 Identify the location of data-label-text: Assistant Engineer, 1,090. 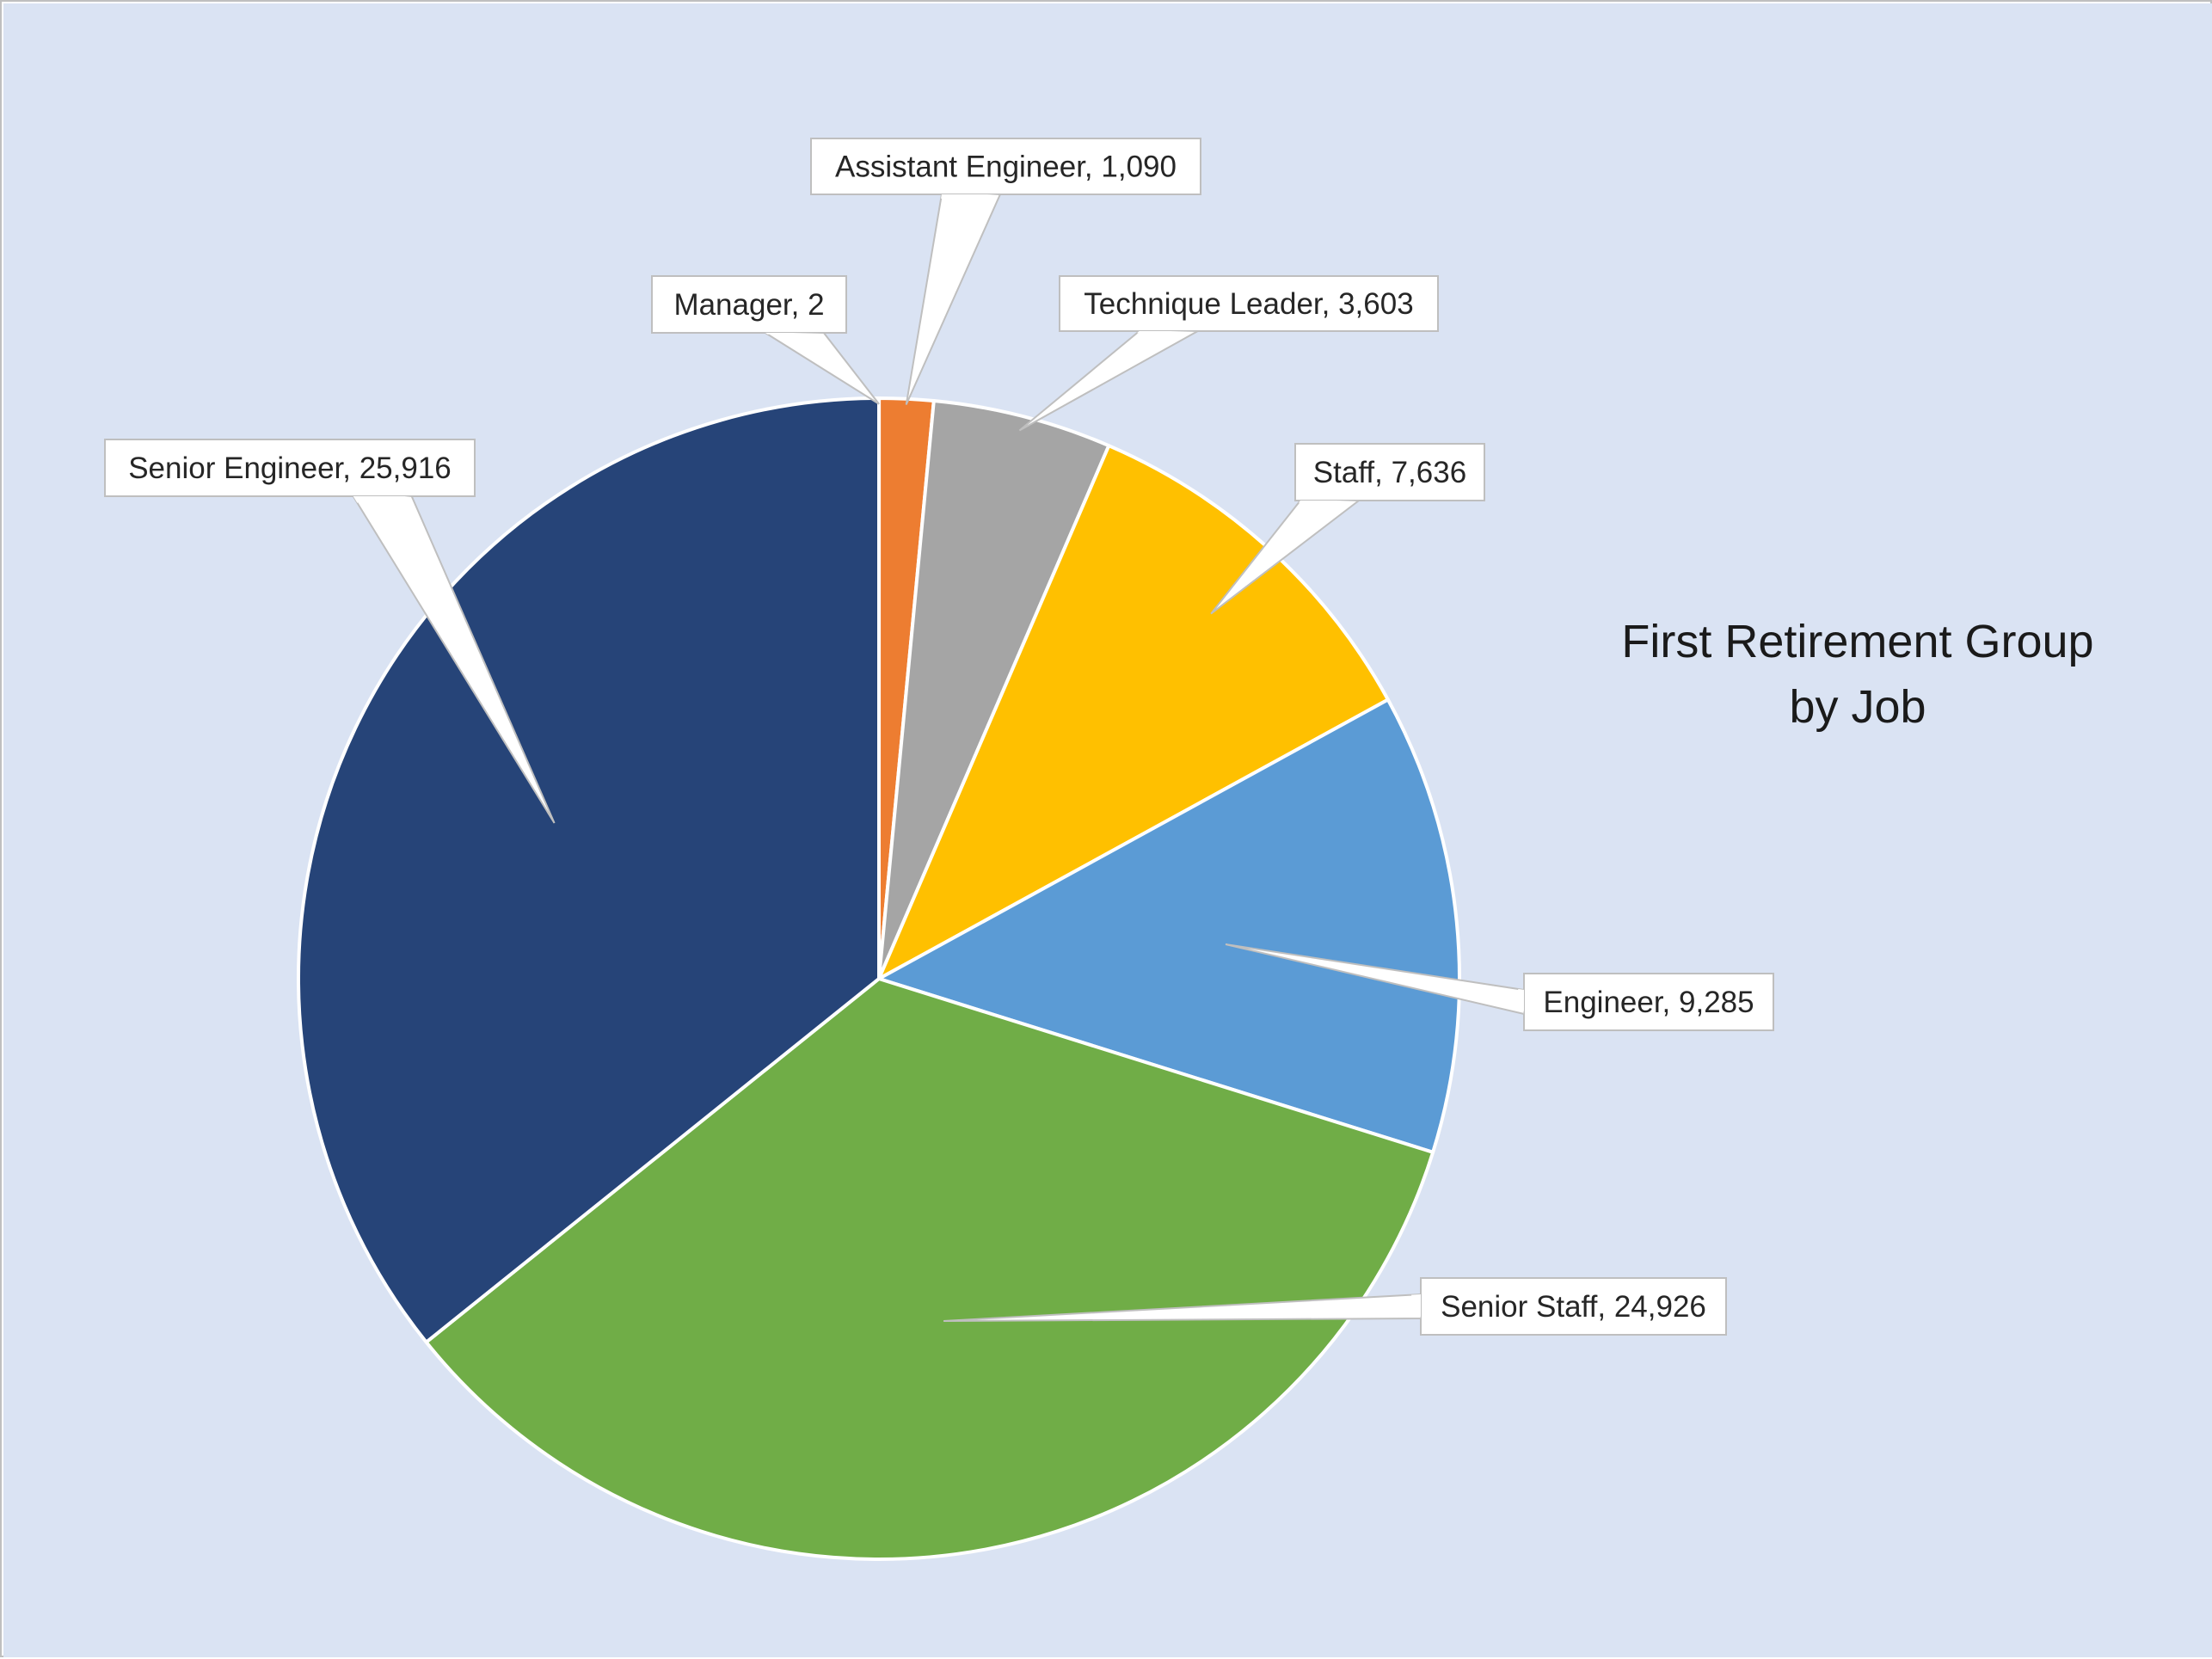
(1006, 167).